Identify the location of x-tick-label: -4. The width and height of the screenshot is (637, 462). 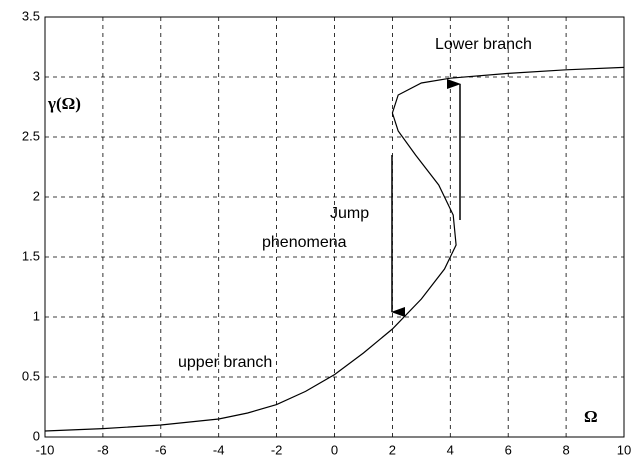
(219, 449).